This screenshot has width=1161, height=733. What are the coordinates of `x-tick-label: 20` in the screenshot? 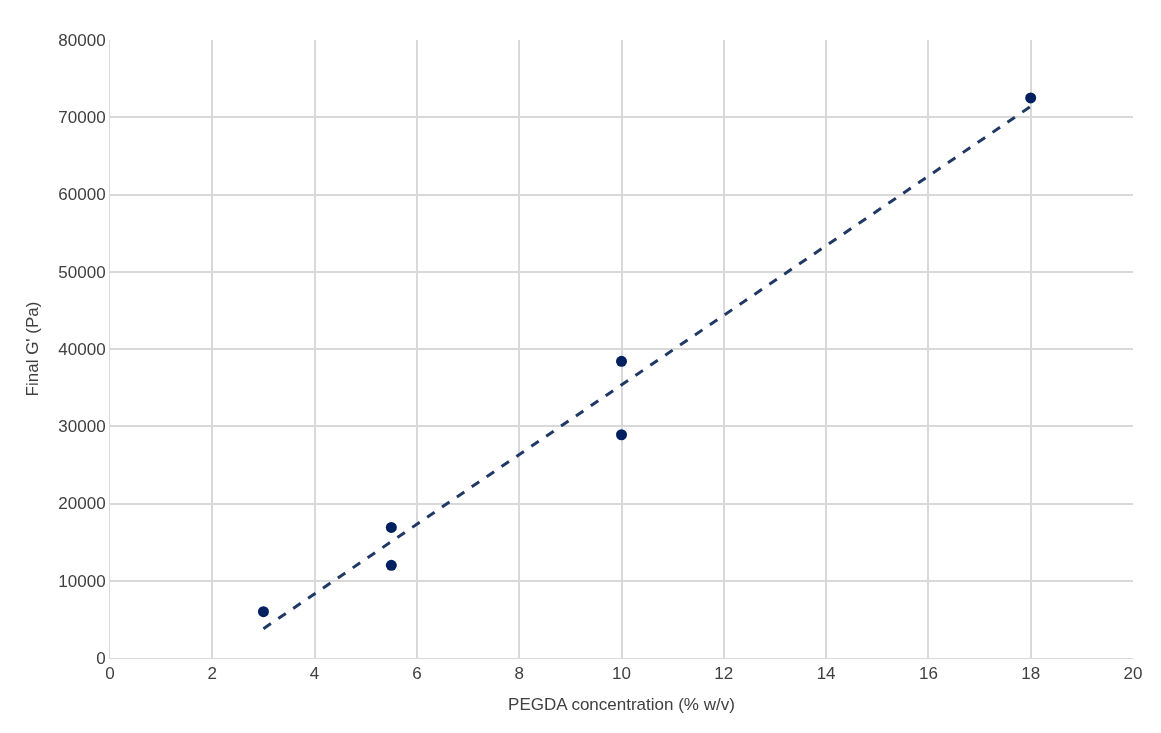 It's located at (1133, 674).